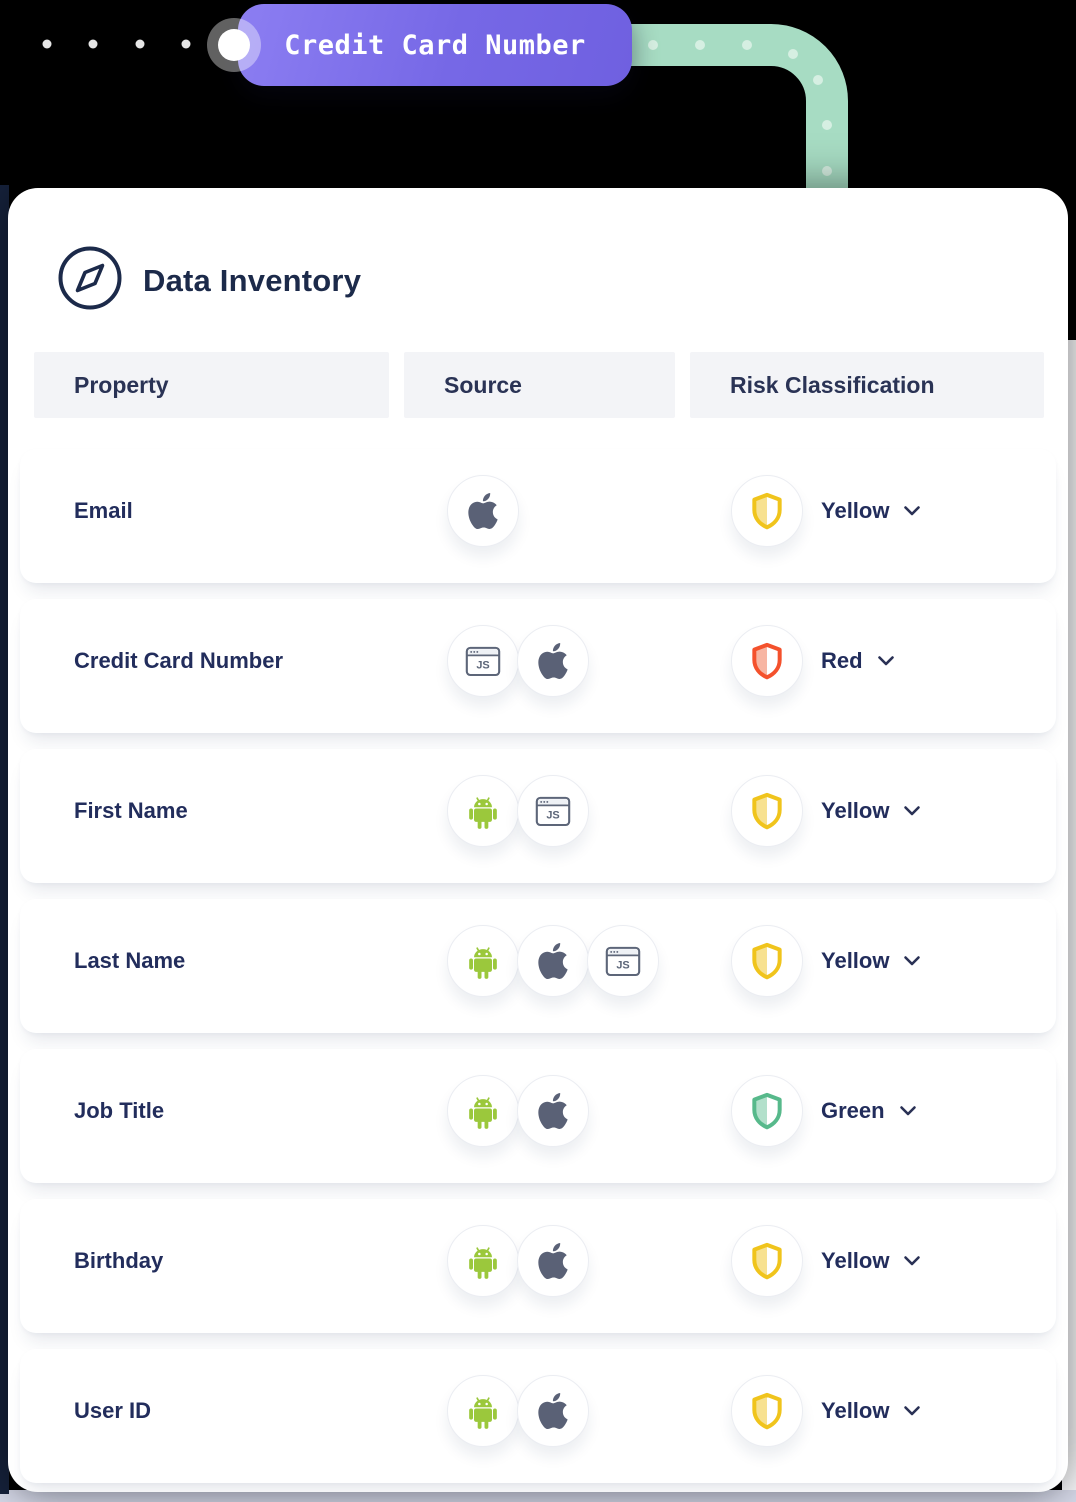 This screenshot has height=1502, width=1076. What do you see at coordinates (130, 960) in the screenshot?
I see `property-label: Last Name` at bounding box center [130, 960].